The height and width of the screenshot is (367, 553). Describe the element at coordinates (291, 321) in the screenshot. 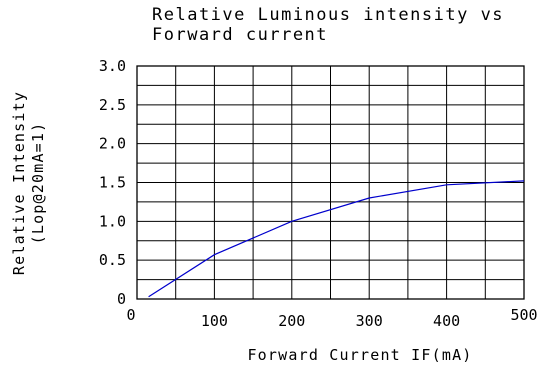

I see `x-tick-label: 200` at that location.